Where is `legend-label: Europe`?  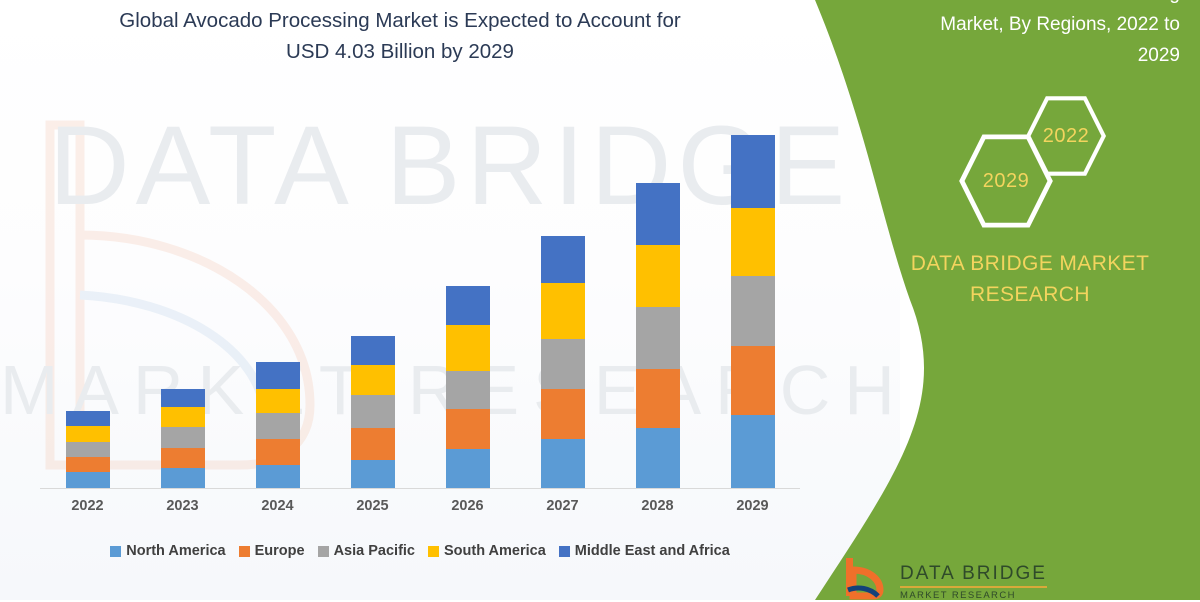
legend-label: Europe is located at coordinates (279, 551).